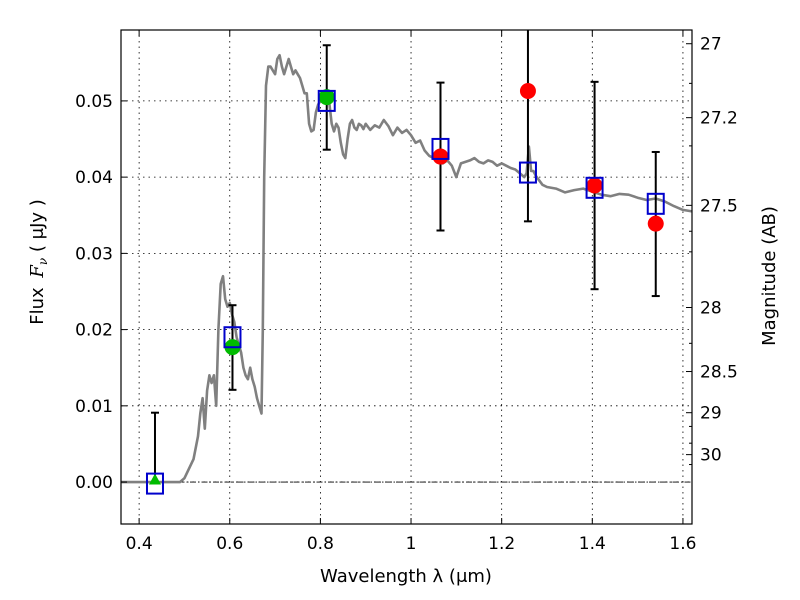 The image size is (800, 600). Describe the element at coordinates (769, 276) in the screenshot. I see `y2-axis-title: Magnitude (AB)` at that location.